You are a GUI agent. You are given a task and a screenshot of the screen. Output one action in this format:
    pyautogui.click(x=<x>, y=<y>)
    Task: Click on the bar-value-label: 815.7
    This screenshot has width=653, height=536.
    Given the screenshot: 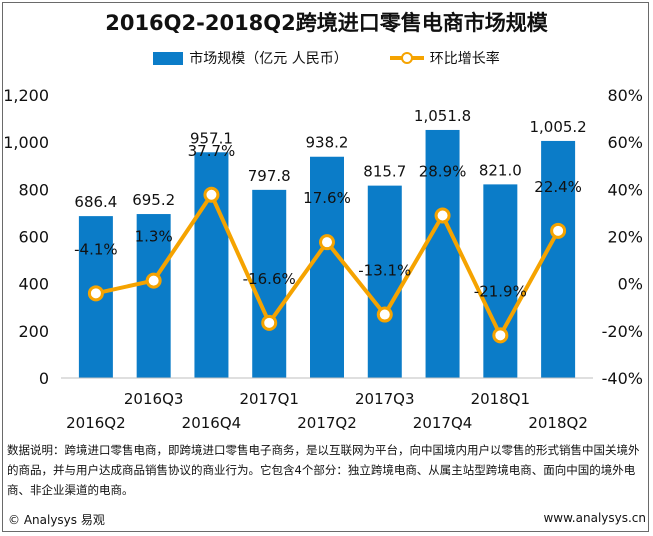 What is the action you would take?
    pyautogui.click(x=384, y=172)
    